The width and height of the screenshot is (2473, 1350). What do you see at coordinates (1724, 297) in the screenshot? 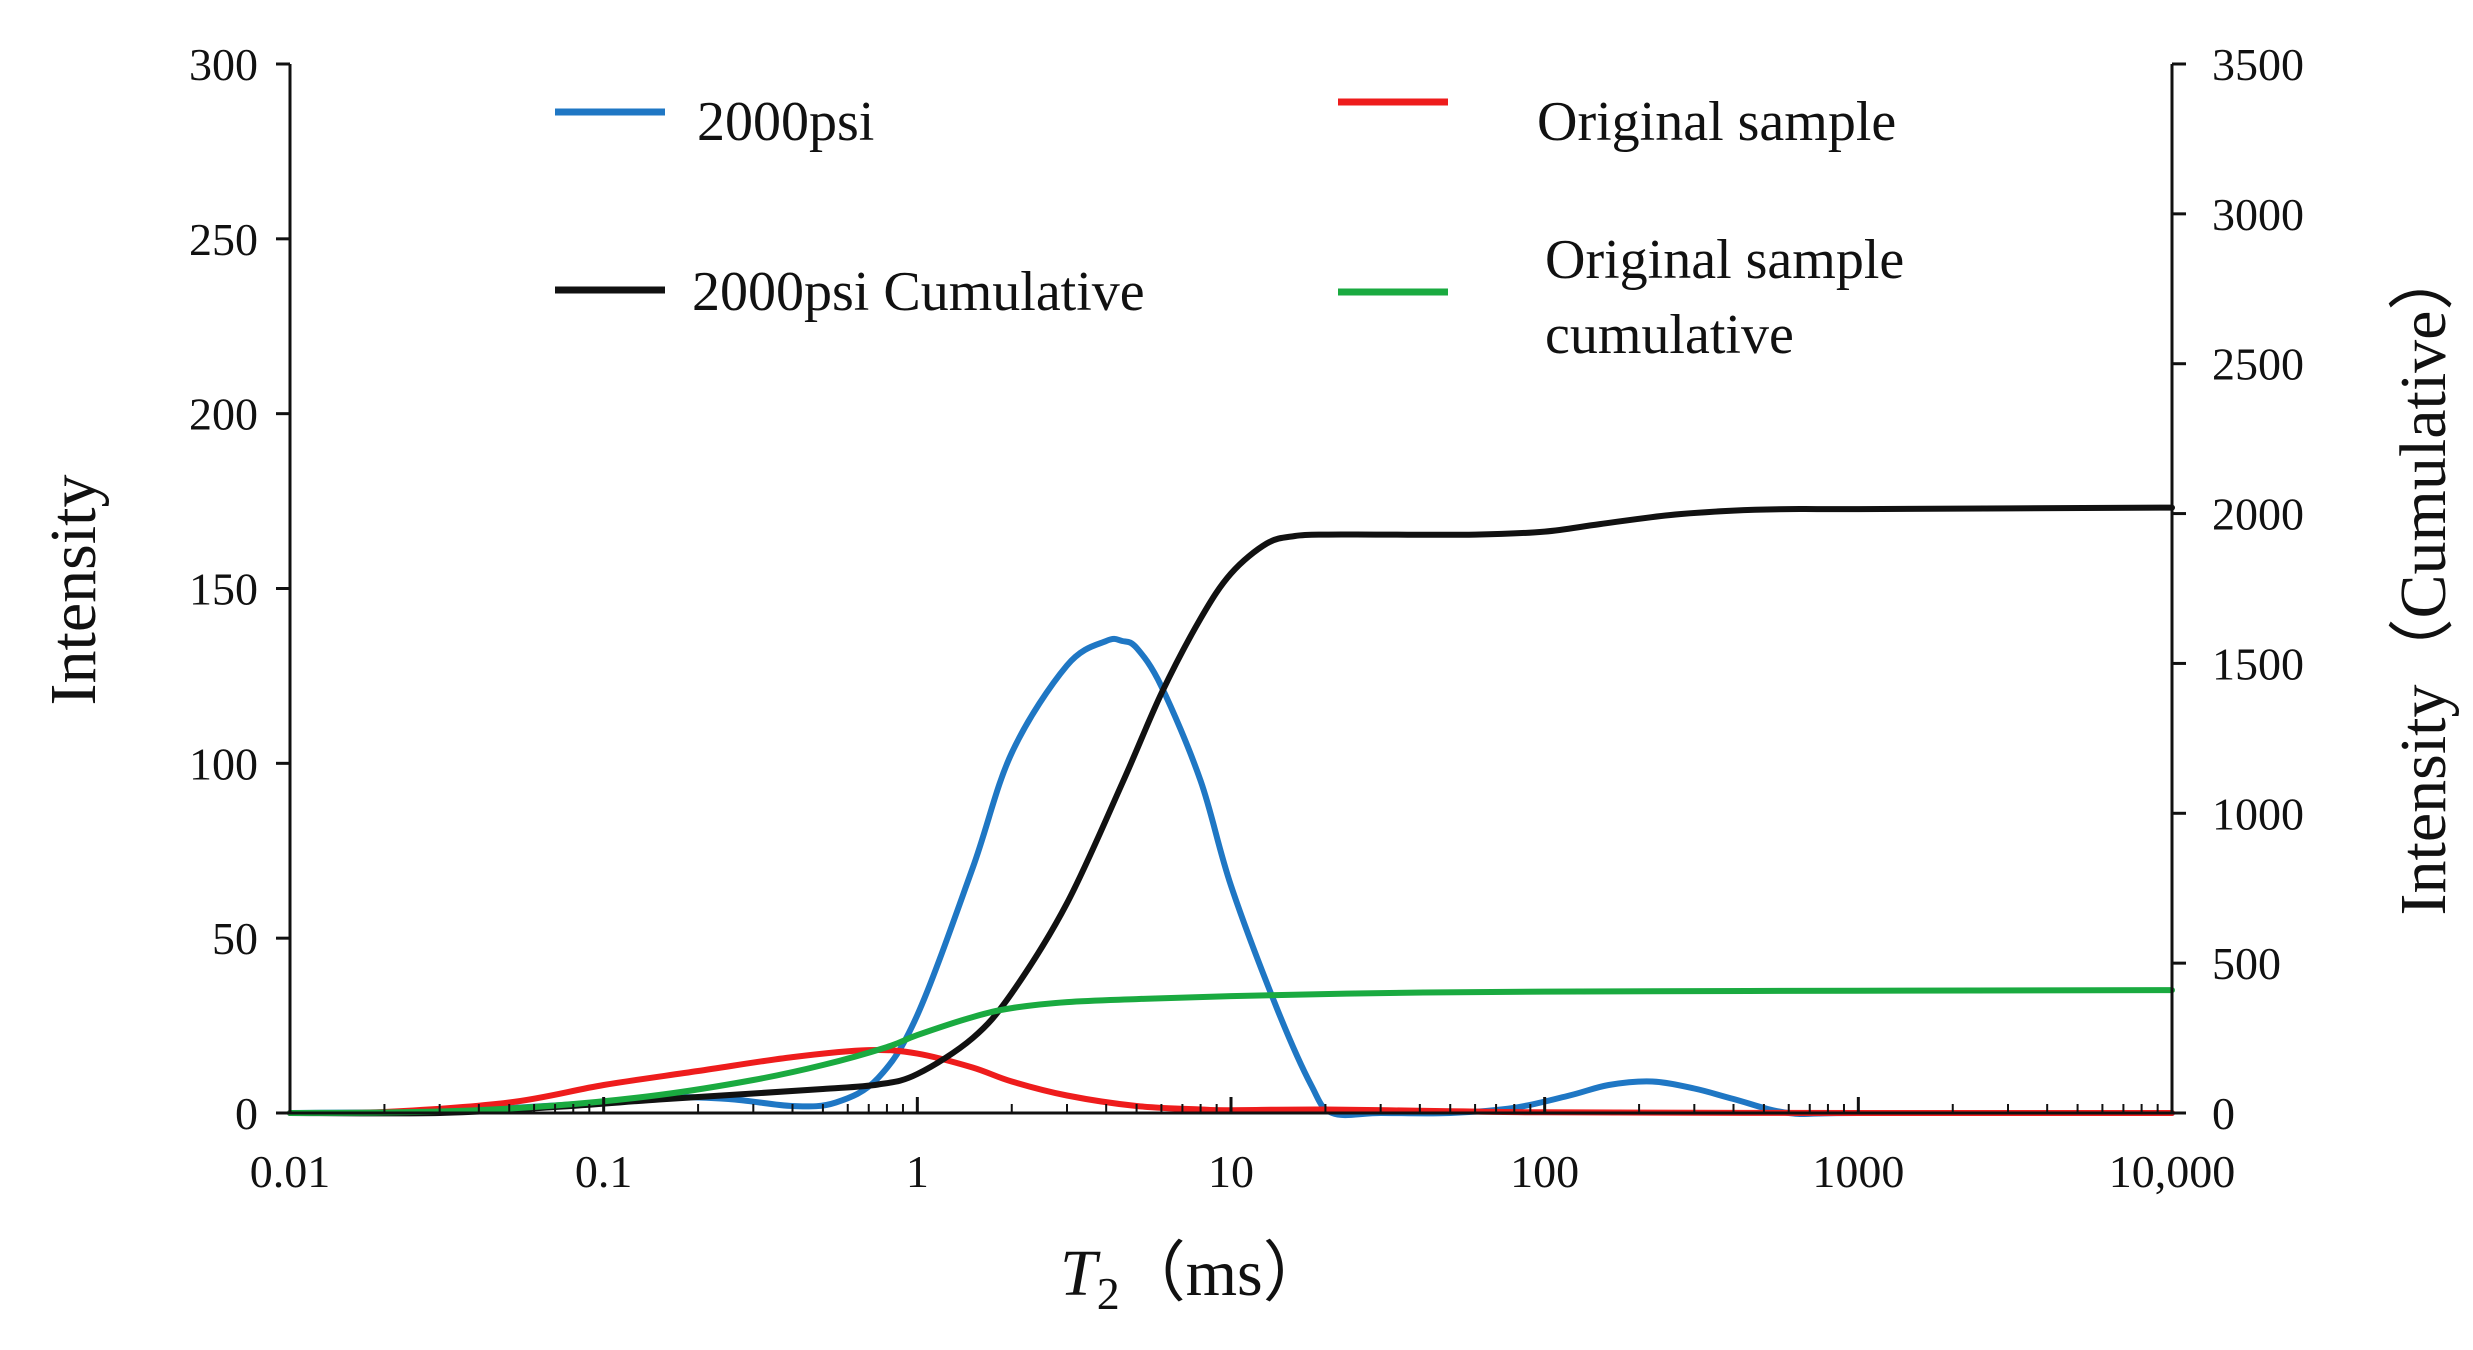
I see `legend-label-original-cumulative: Original sample cumulative` at bounding box center [1724, 297].